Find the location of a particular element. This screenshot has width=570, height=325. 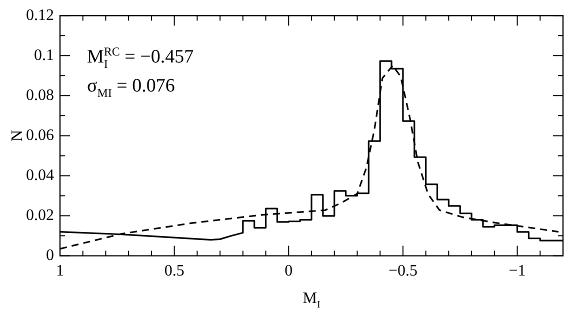

x-tick-label: 0 is located at coordinates (288, 271).